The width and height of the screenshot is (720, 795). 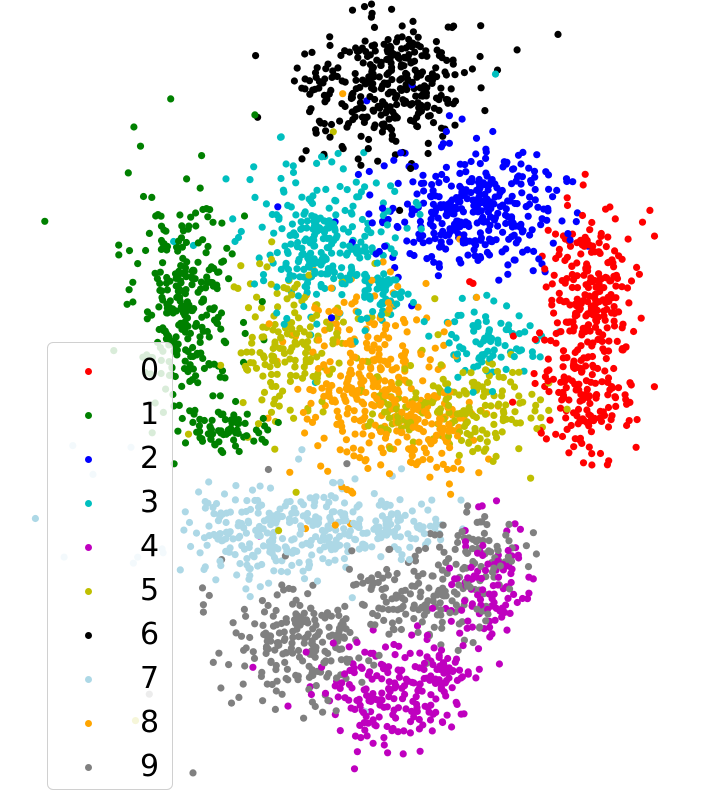 What do you see at coordinates (110, 723) in the screenshot?
I see `legend-item-8: 8` at bounding box center [110, 723].